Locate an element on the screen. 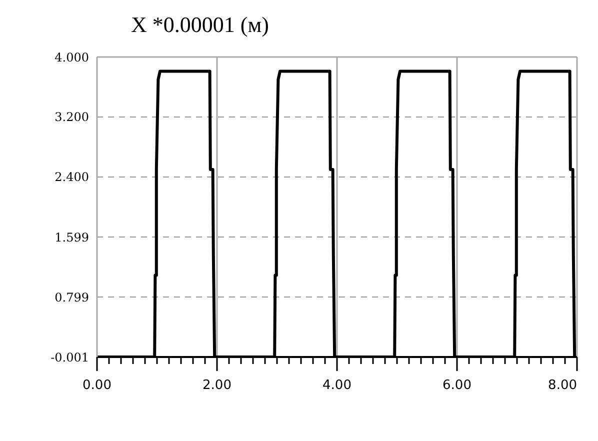 This screenshot has height=441, width=598. y-tick-label: 1.599 is located at coordinates (71, 237).